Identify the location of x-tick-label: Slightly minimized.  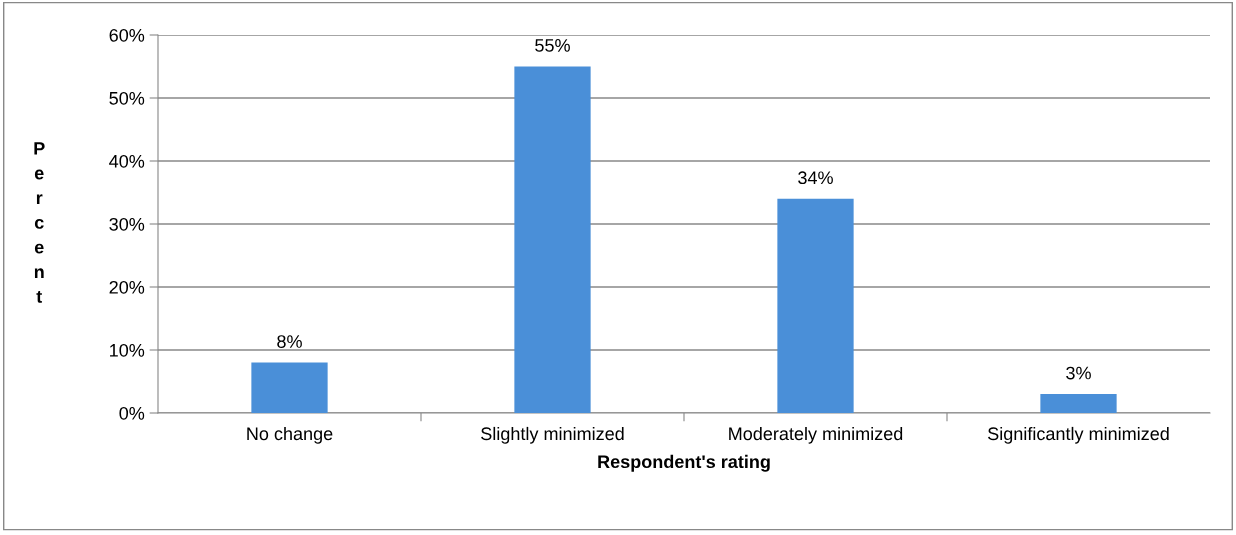
(552, 435).